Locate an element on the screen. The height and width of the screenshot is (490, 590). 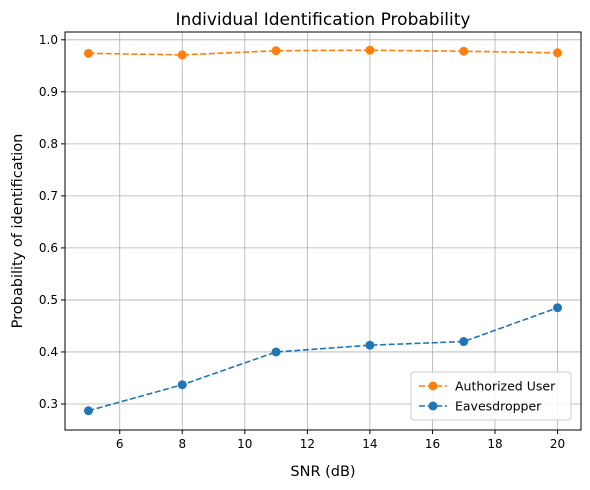
x-tick-label: 8 is located at coordinates (182, 444).